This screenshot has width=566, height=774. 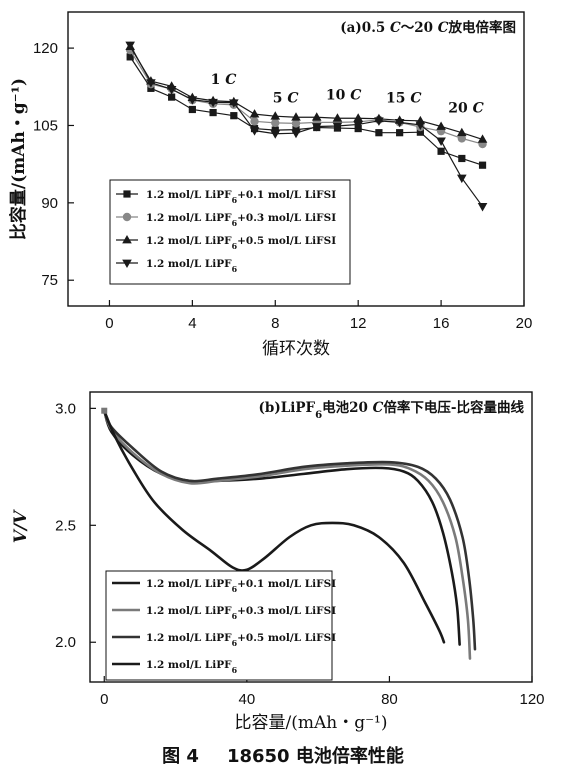 I want to click on x-tick-label-a-1: 4, so click(x=192, y=323).